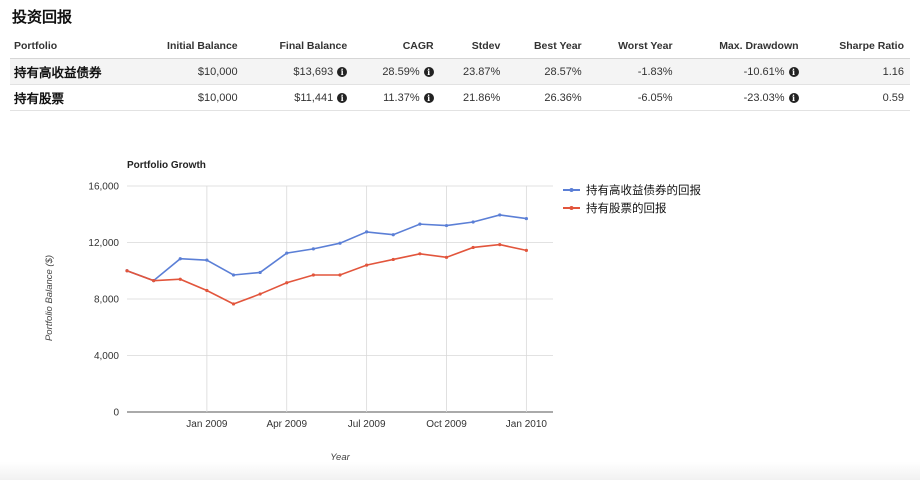  What do you see at coordinates (207, 424) in the screenshot?
I see `x-tick-label: Jan 2009` at bounding box center [207, 424].